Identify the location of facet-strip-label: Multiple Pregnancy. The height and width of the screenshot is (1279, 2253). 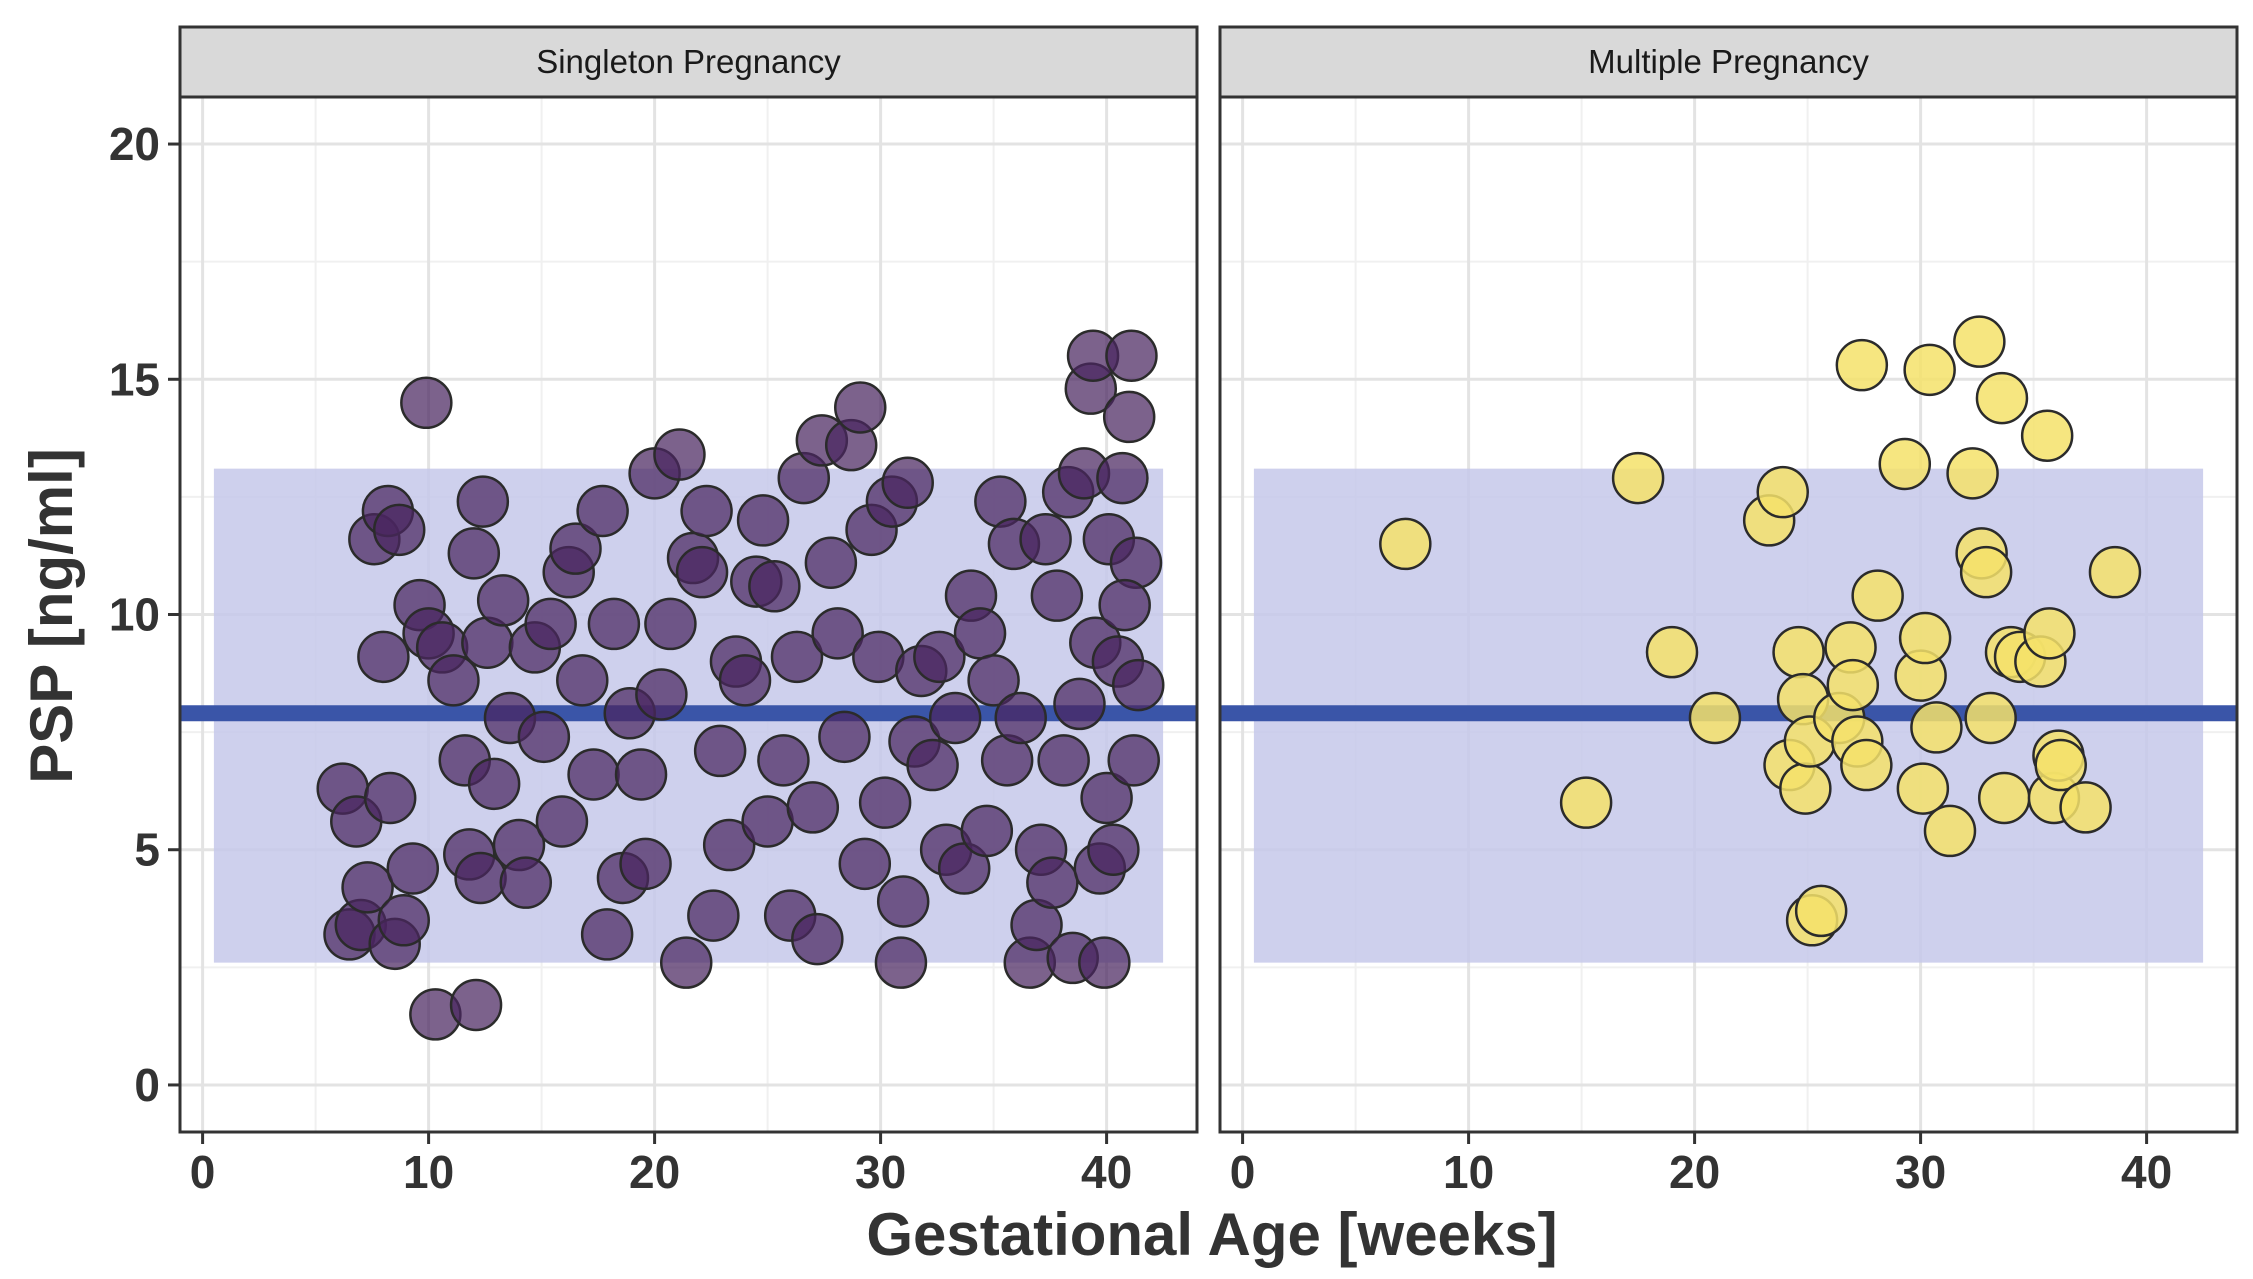
(1728, 61).